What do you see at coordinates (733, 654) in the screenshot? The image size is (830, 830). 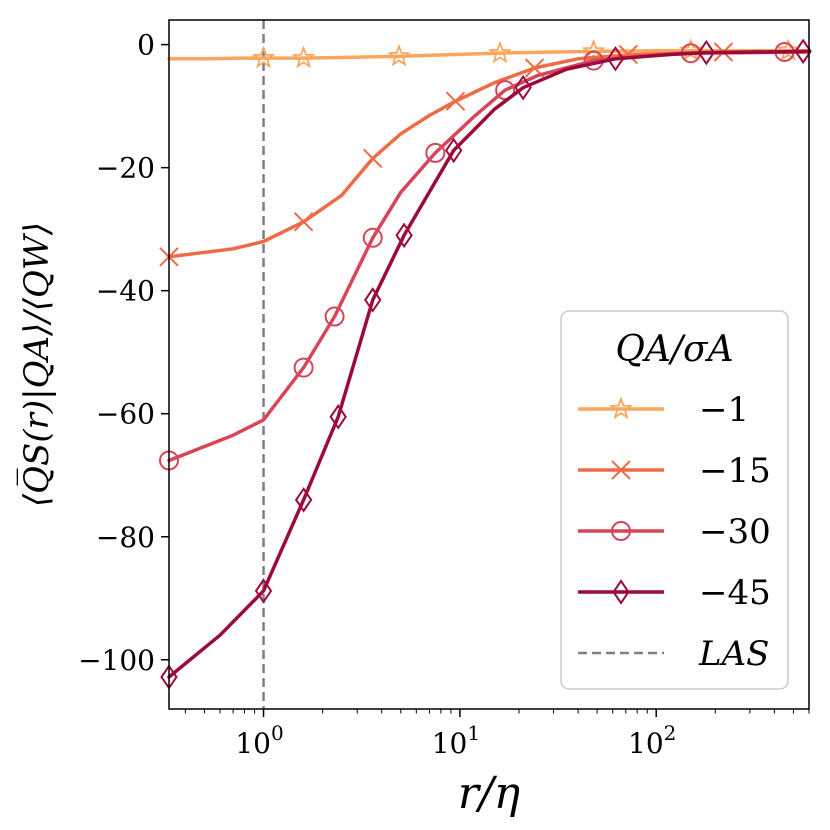 I see `legend-label-las: LAS` at bounding box center [733, 654].